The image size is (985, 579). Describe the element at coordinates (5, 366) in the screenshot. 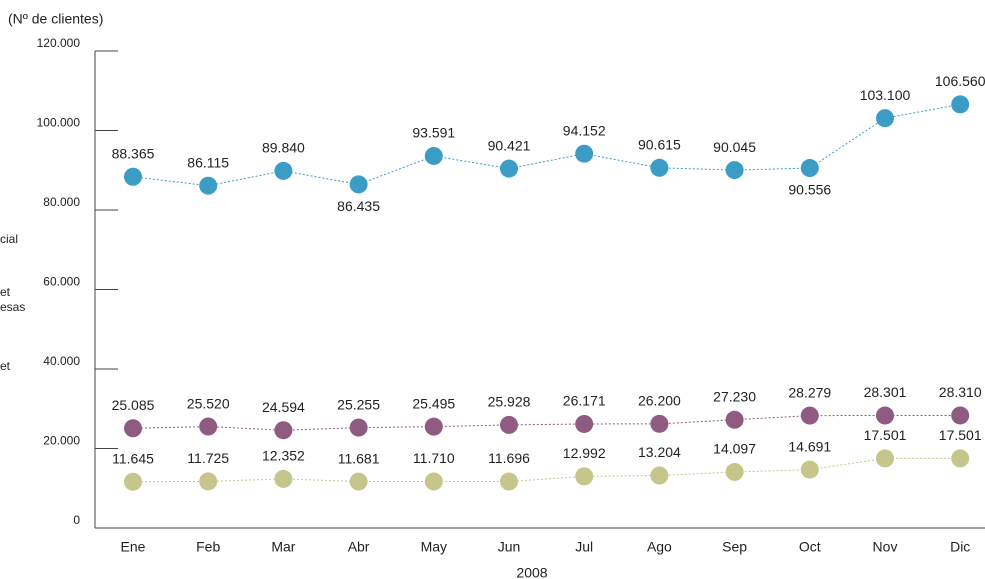

I see `legend-label: et` at that location.